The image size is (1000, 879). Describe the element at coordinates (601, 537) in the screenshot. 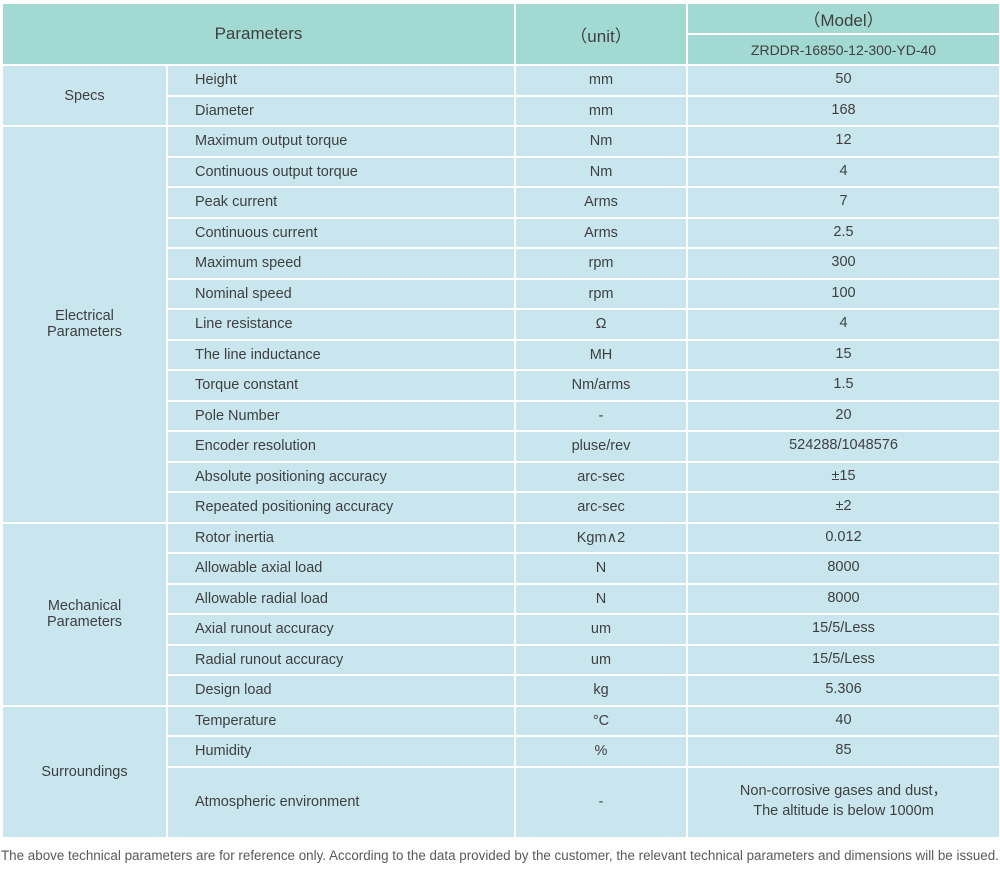

I see `unit-cell: Kgm∧2` at that location.